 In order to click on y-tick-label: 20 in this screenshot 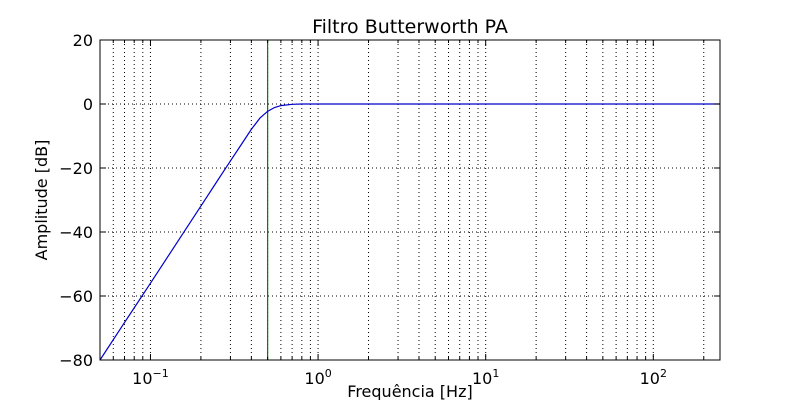, I will do `click(83, 40)`.